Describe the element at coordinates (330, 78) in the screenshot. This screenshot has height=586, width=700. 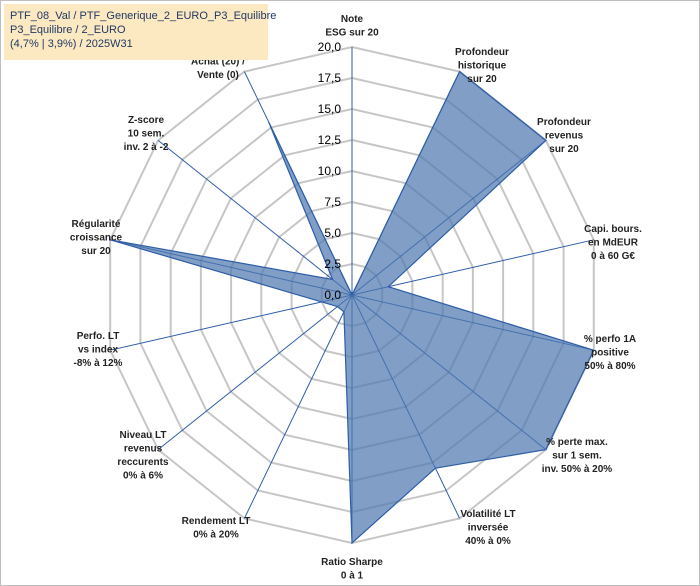
I see `tick-label: 17,5` at that location.